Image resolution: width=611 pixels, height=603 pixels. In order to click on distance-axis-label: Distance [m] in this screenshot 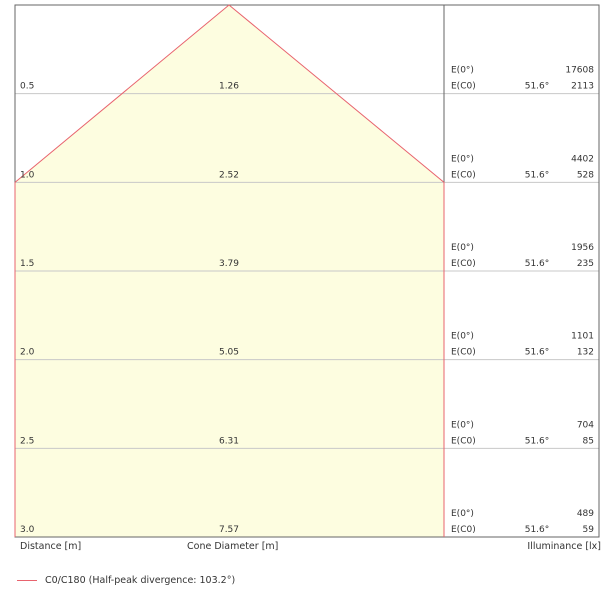, I will do `click(51, 546)`.